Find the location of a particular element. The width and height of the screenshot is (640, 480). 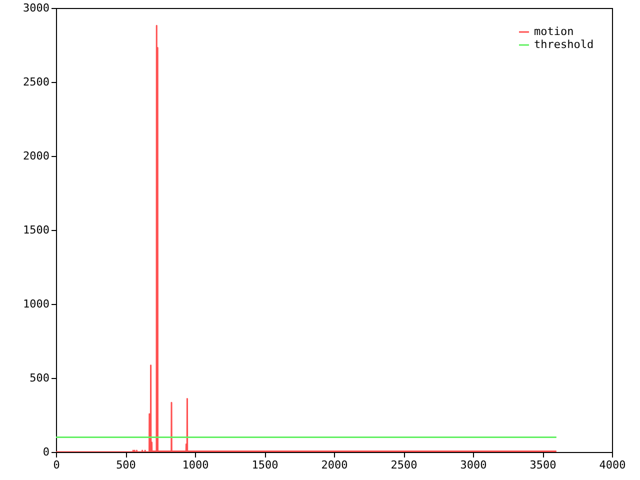

y-tick-label: 0 is located at coordinates (46, 452).